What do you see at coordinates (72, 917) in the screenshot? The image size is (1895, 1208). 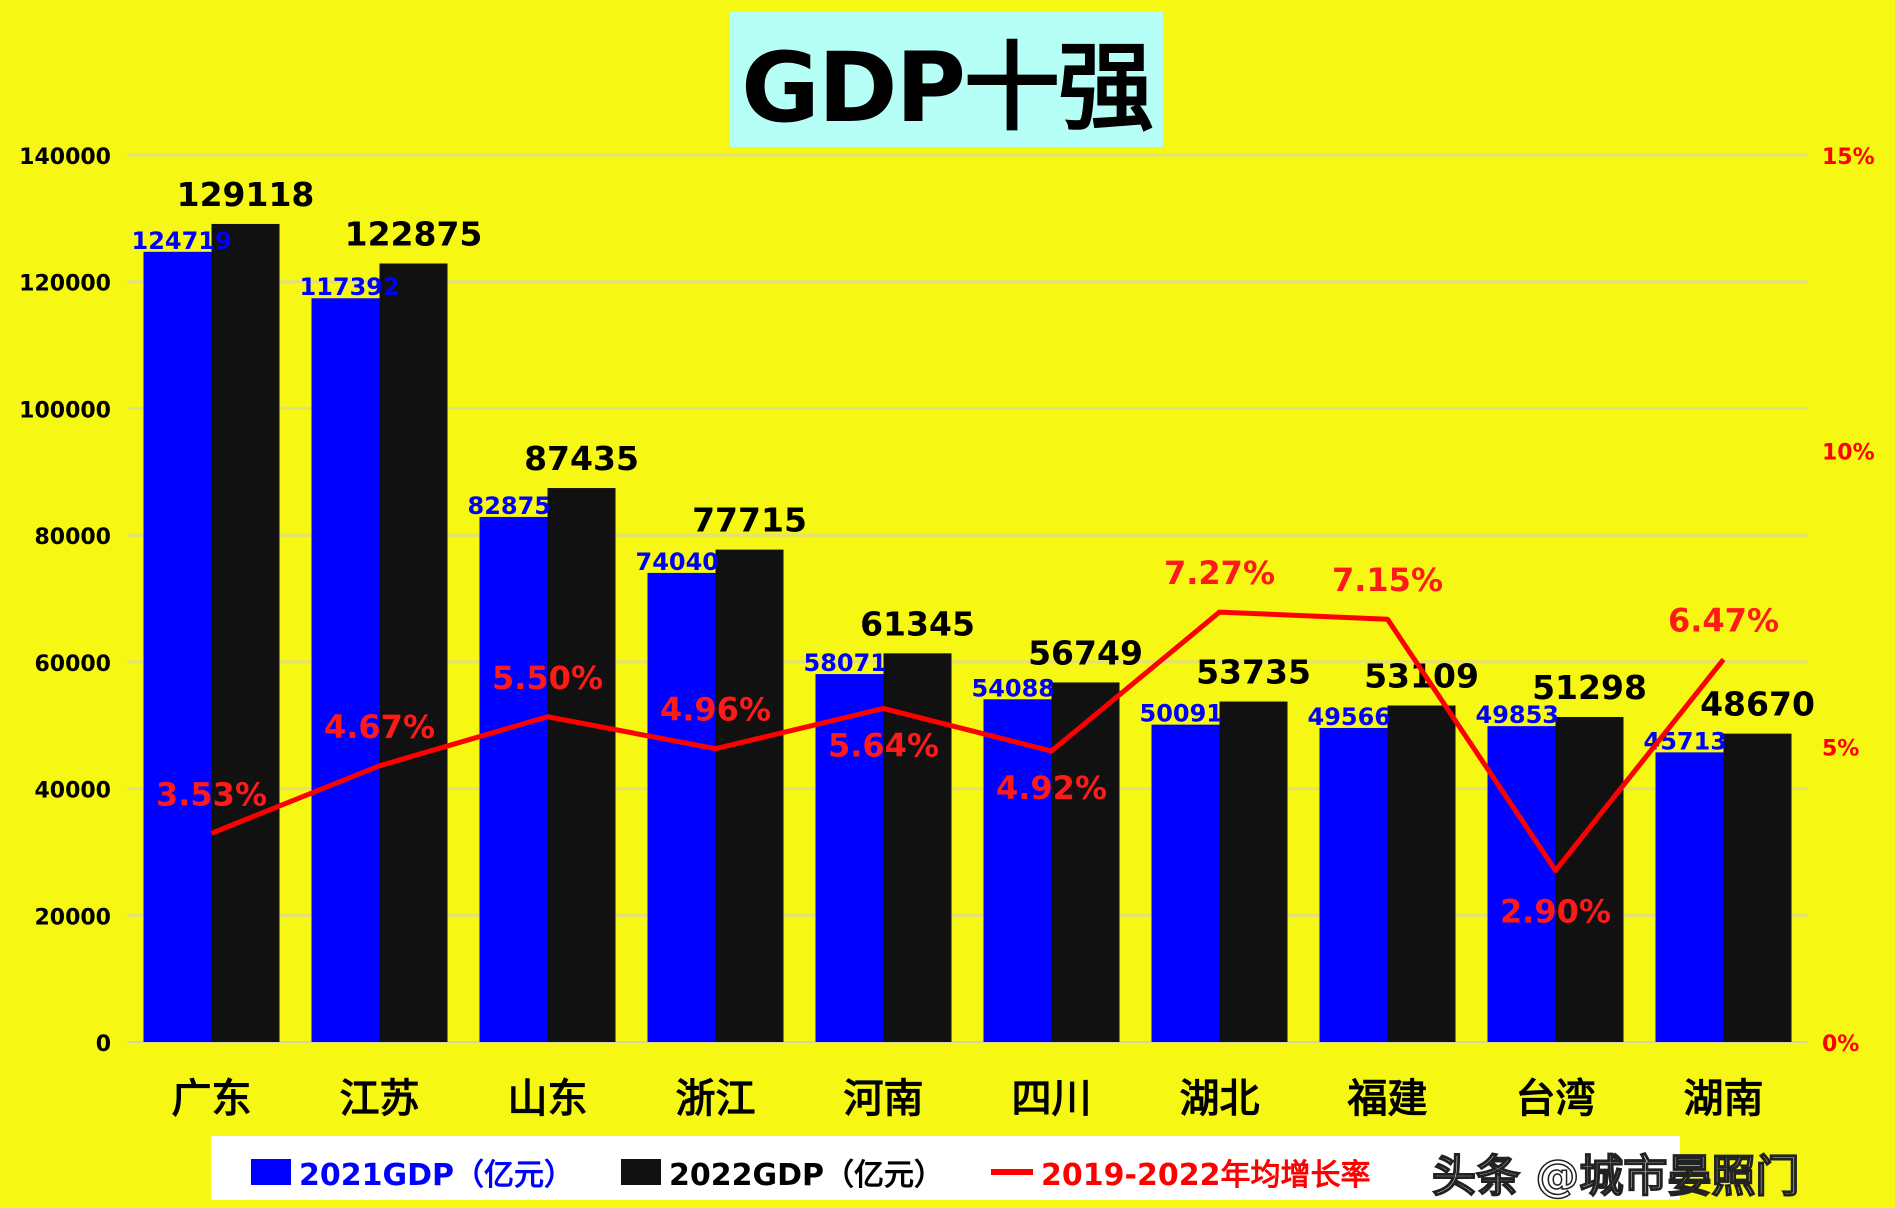 I see `y-tick-label: 20000` at bounding box center [72, 917].